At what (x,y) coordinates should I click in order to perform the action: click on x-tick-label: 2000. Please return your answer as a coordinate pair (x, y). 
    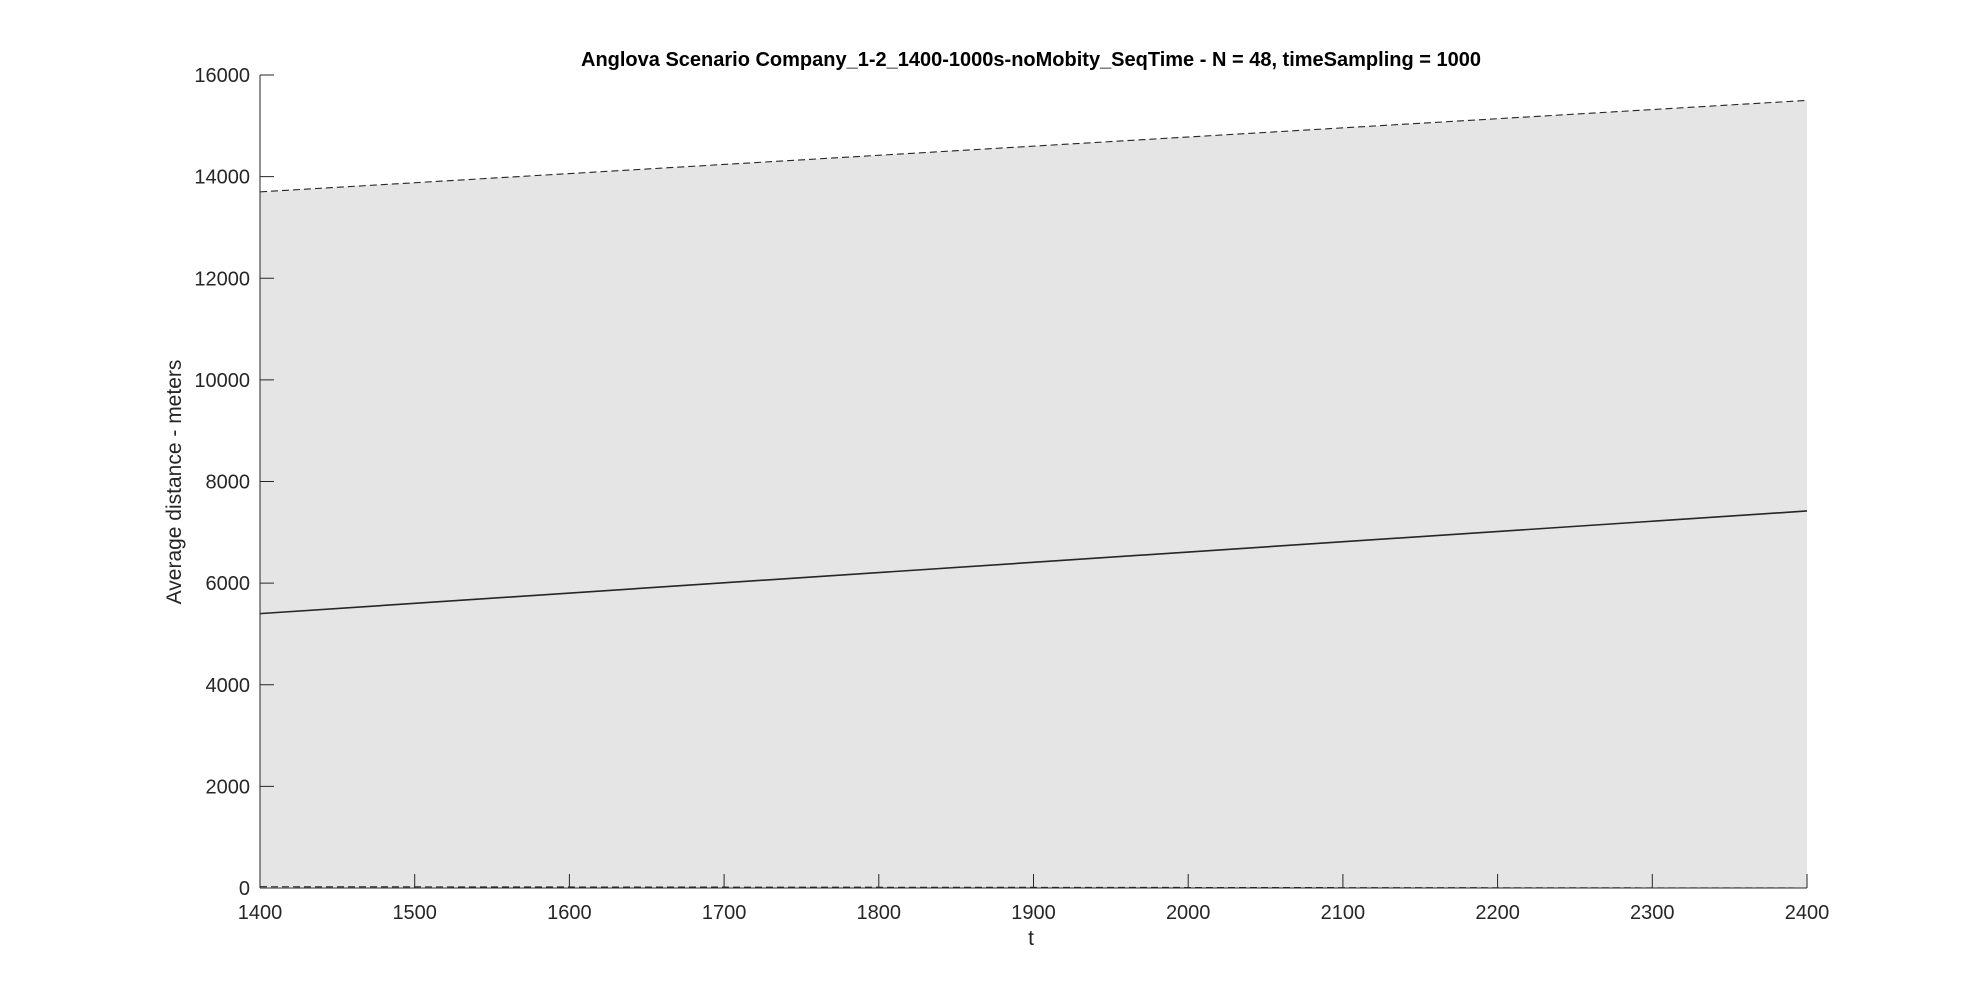
    Looking at the image, I should click on (1188, 913).